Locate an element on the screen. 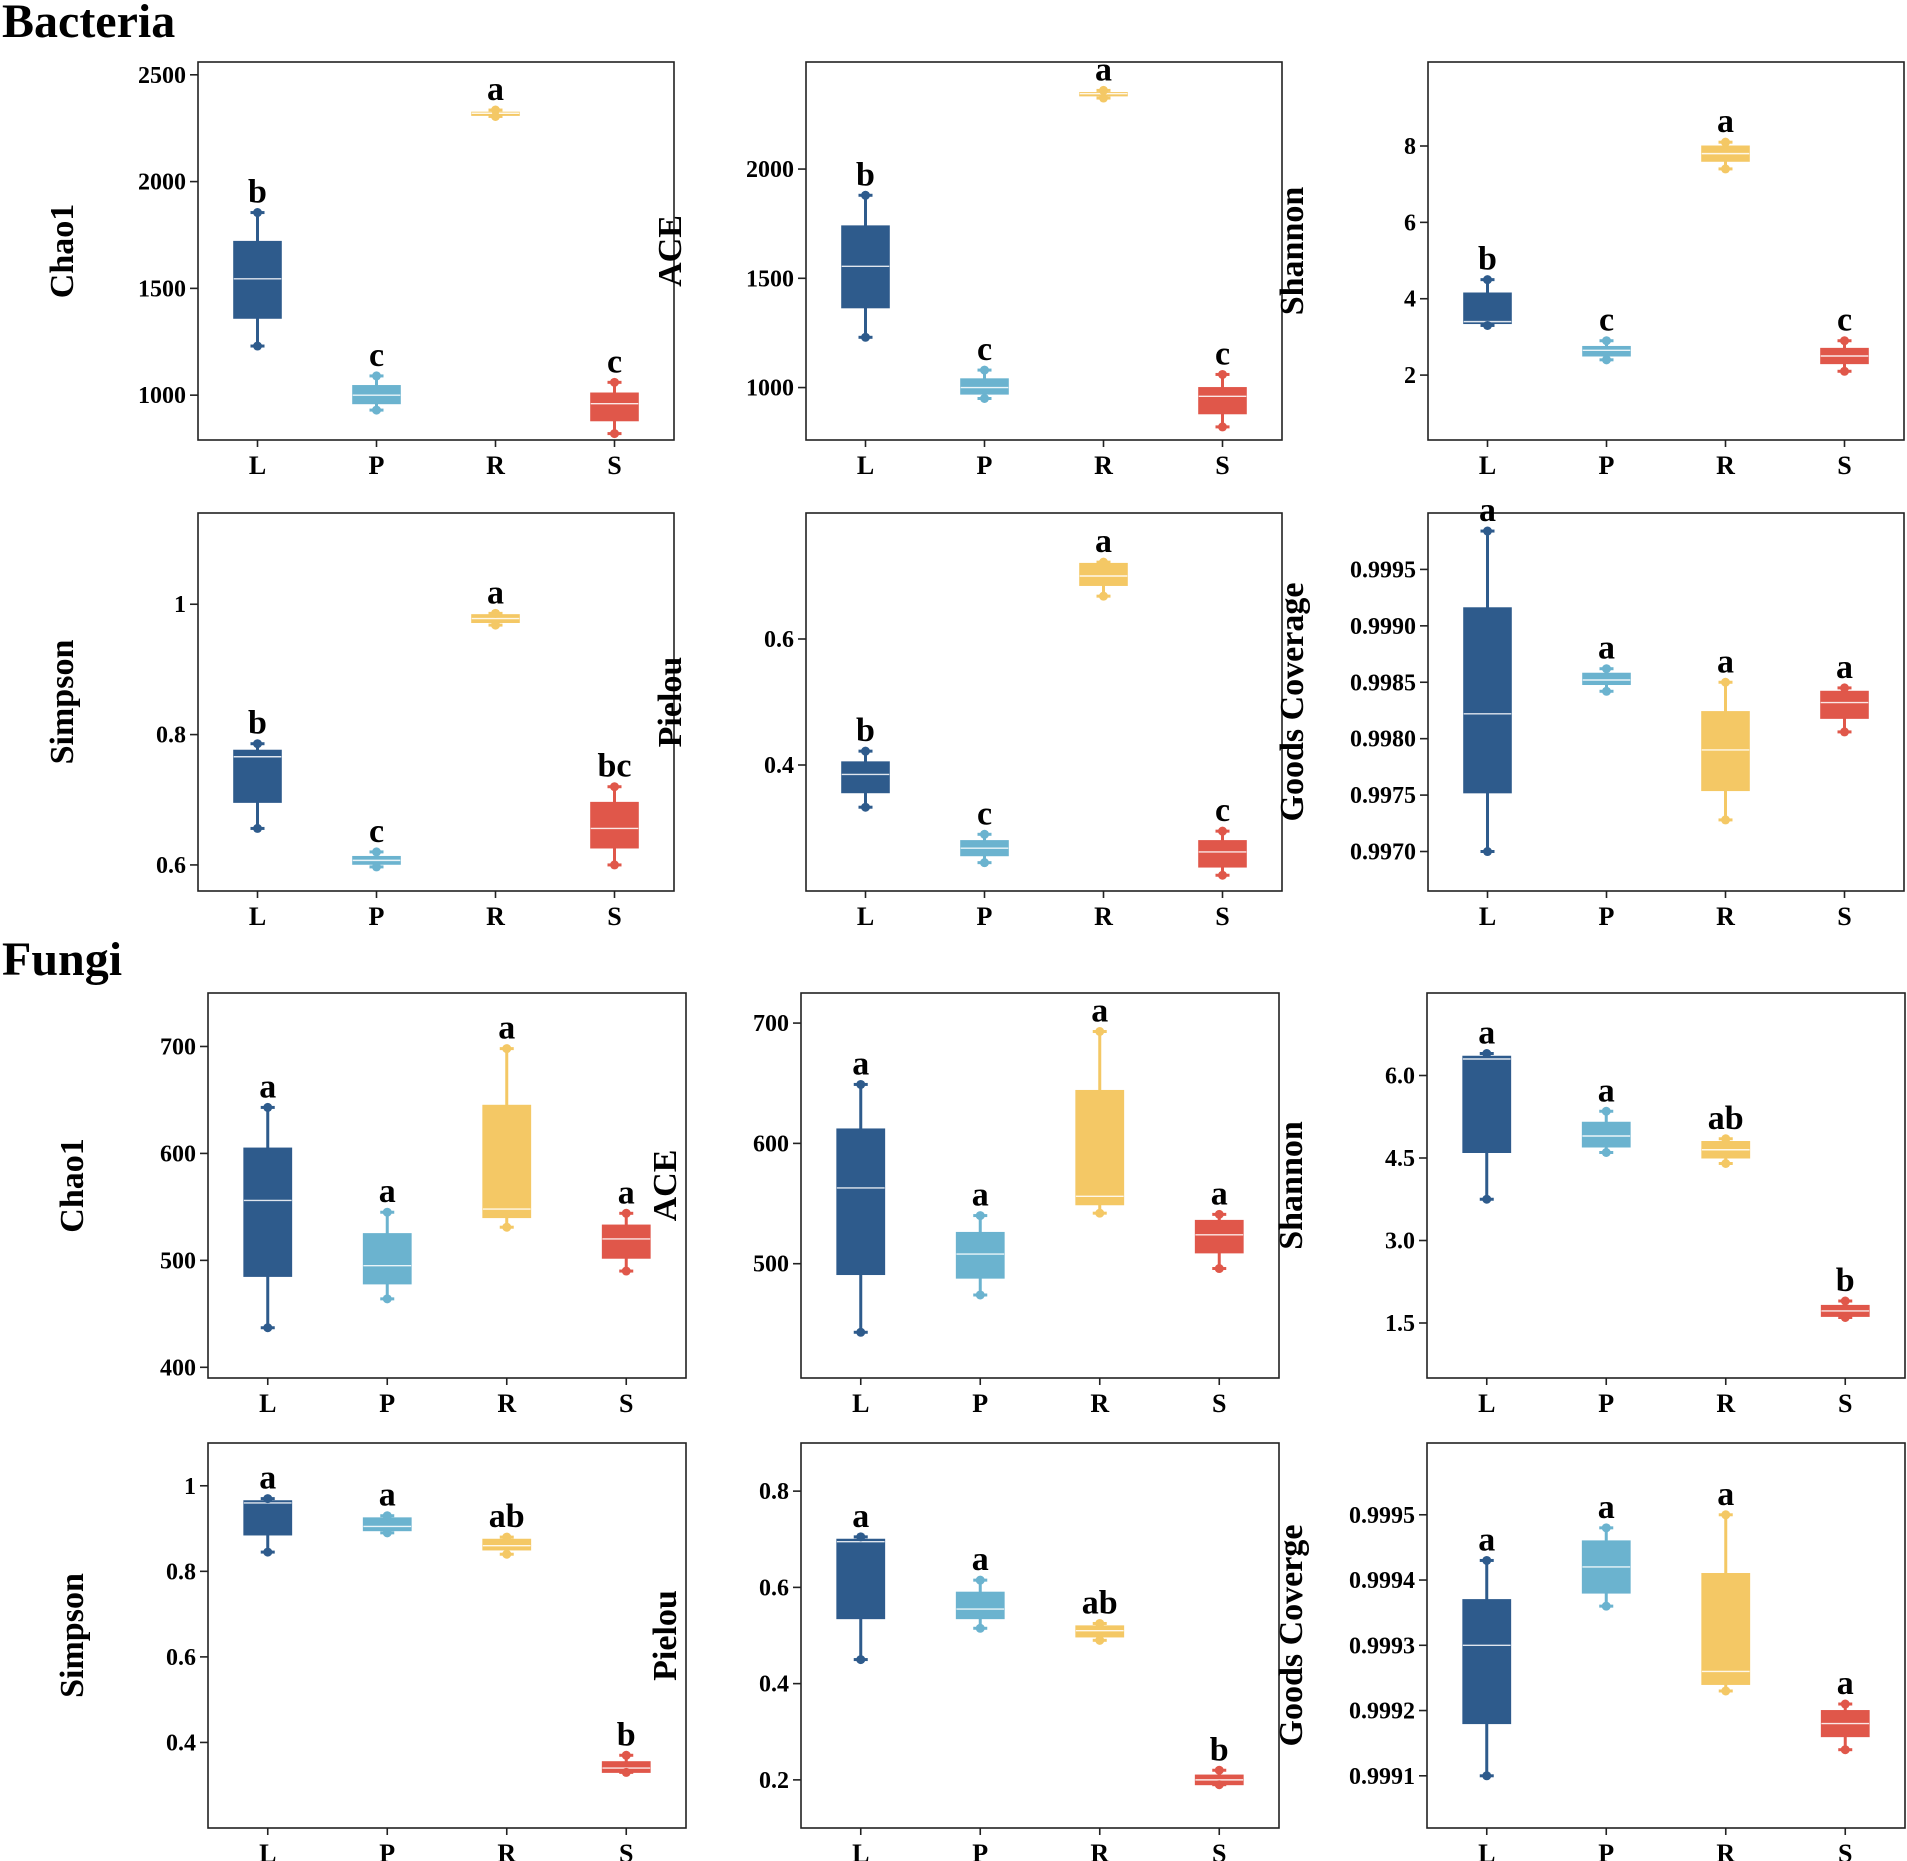 Image resolution: width=1907 pixels, height=1861 pixels. box-p is located at coordinates (387, 1259).